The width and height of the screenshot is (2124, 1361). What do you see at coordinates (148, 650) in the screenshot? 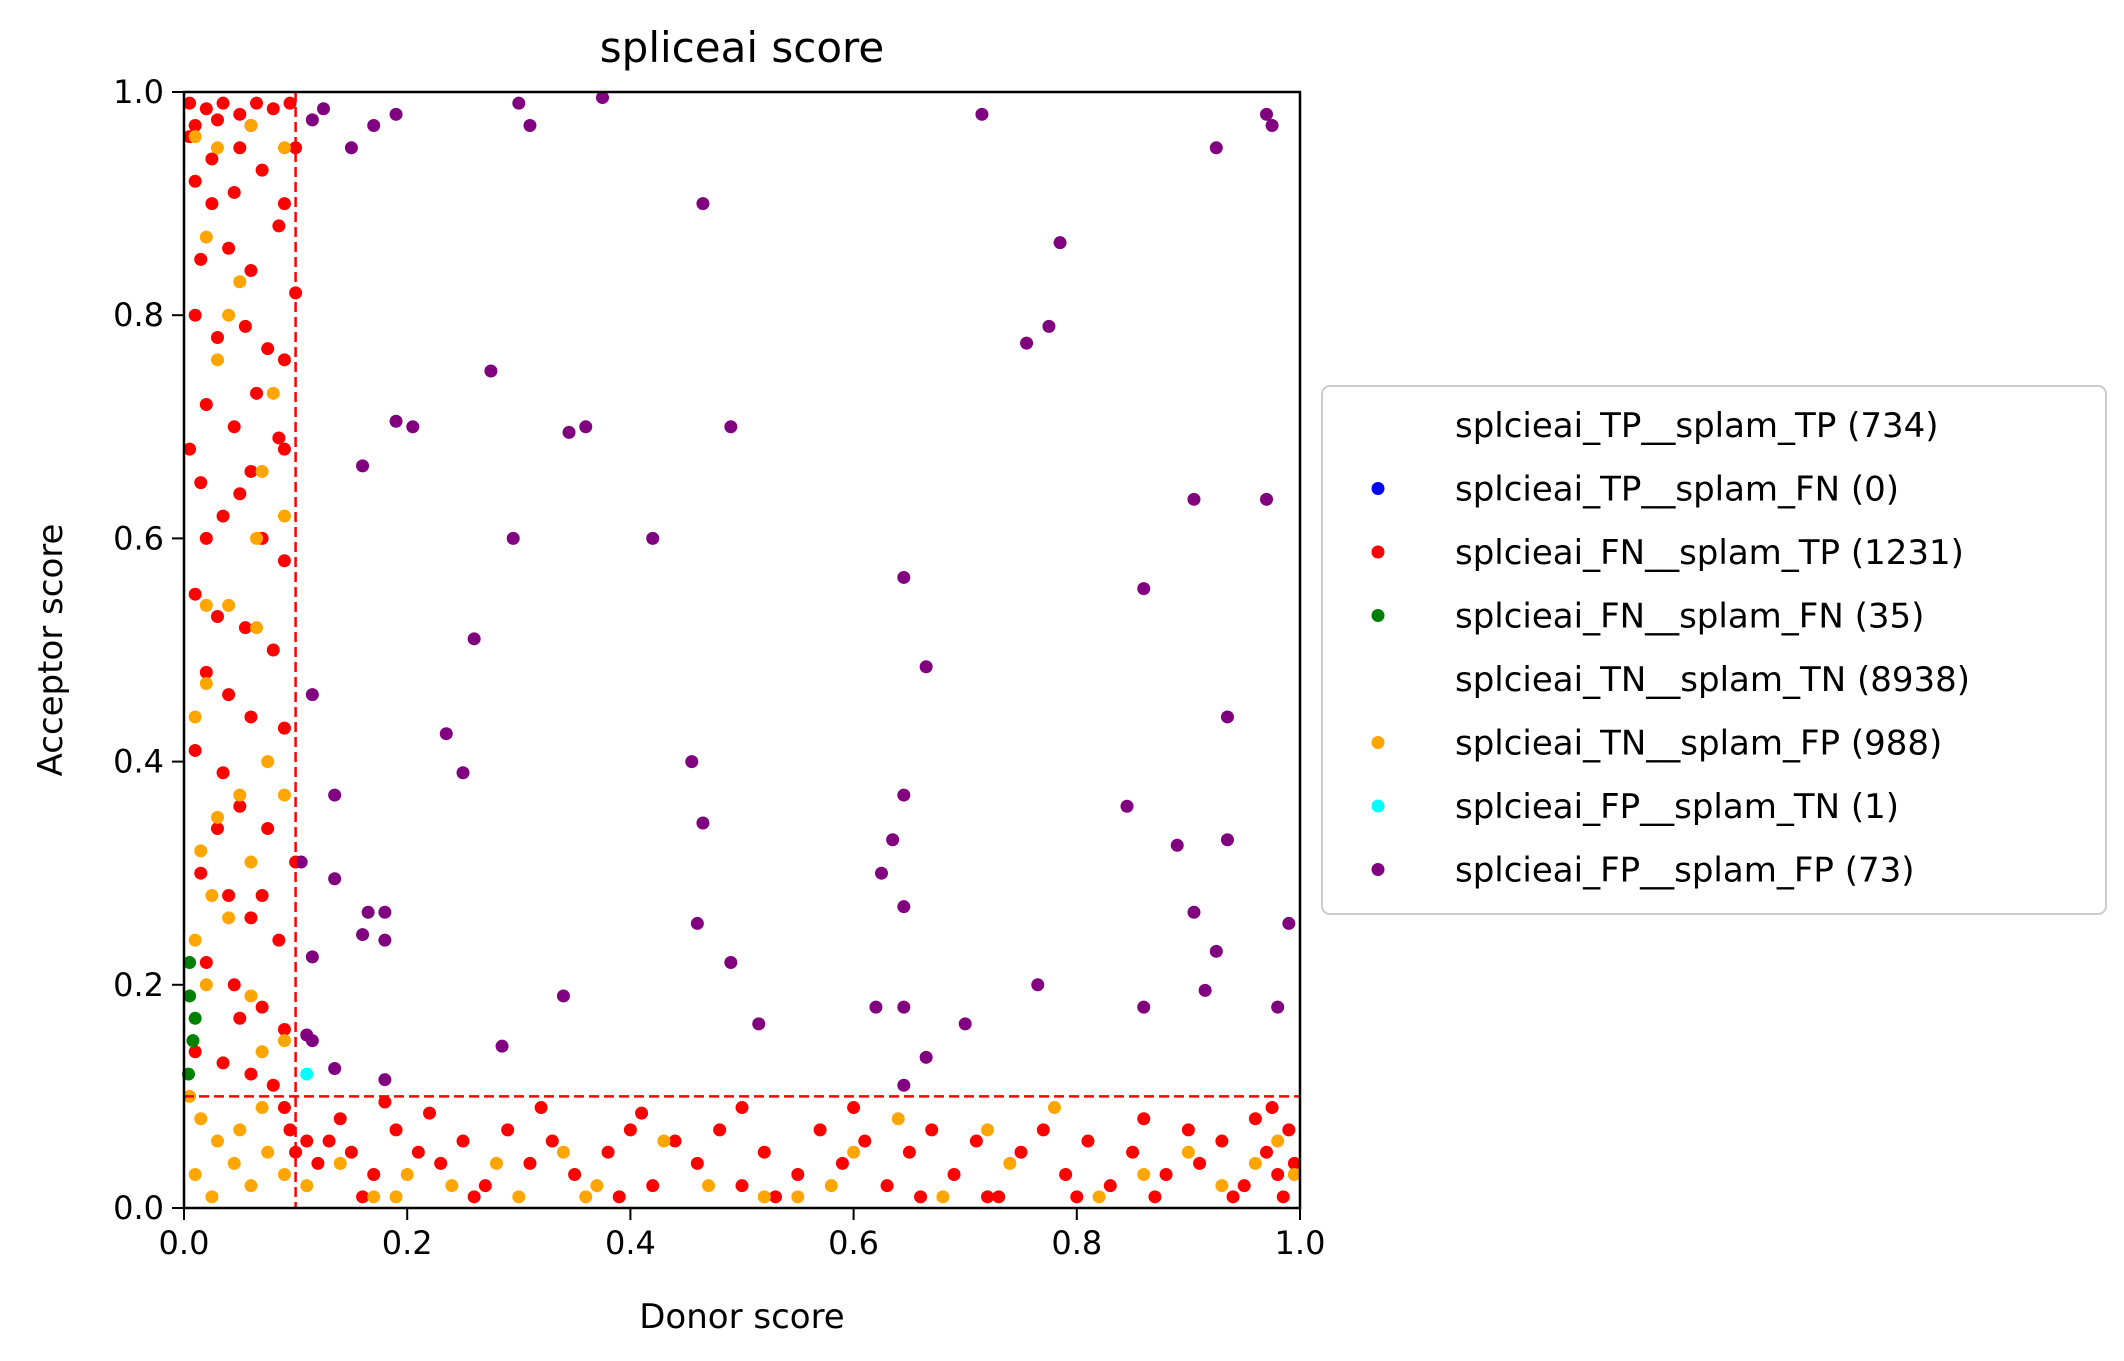
I see `y-axis-ticks: 0.0 0.2 0.4 0.6 0.8 1.0` at bounding box center [148, 650].